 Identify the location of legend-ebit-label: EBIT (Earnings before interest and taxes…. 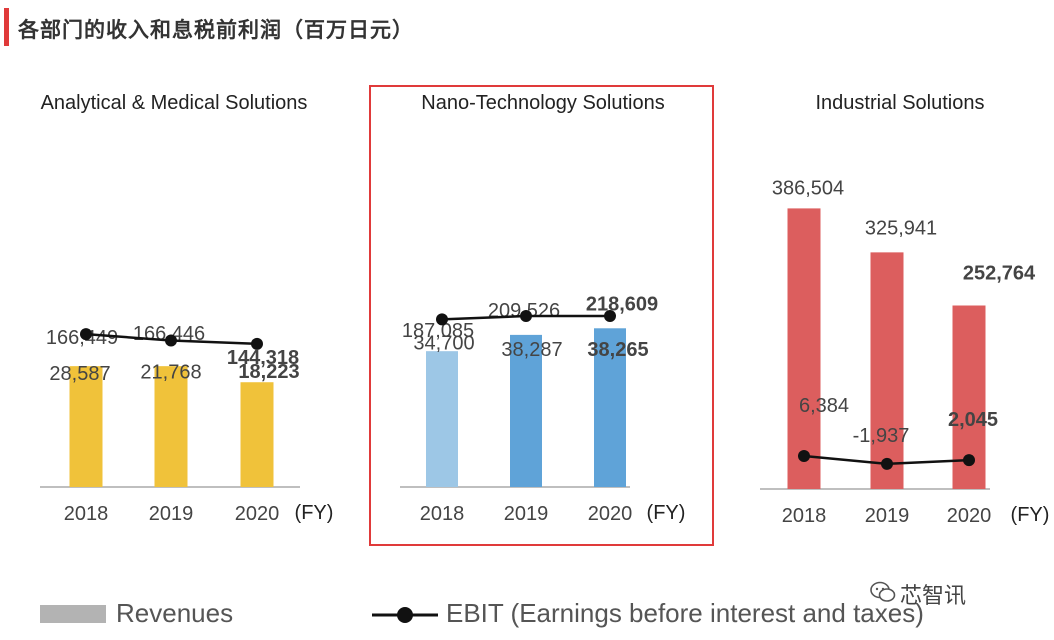
(685, 613).